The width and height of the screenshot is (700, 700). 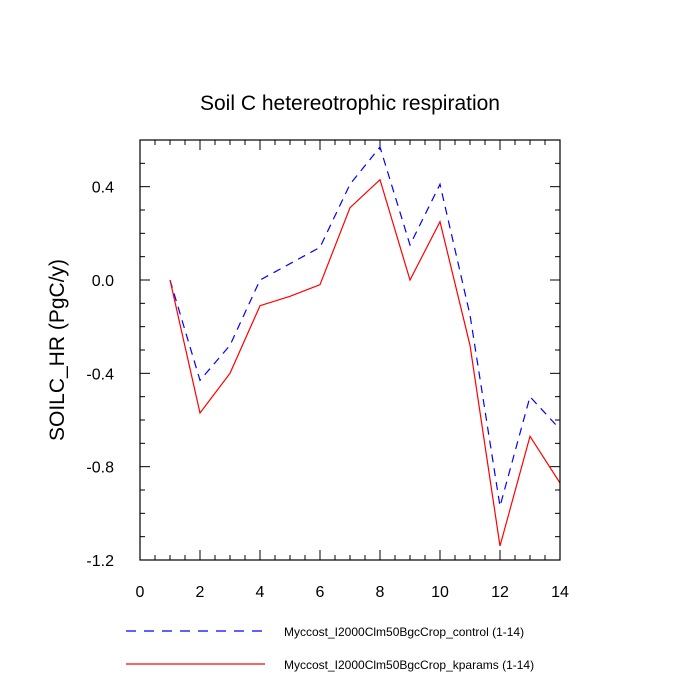 What do you see at coordinates (57, 350) in the screenshot?
I see `y-axis-label: SOILC_HR (PgC/y)` at bounding box center [57, 350].